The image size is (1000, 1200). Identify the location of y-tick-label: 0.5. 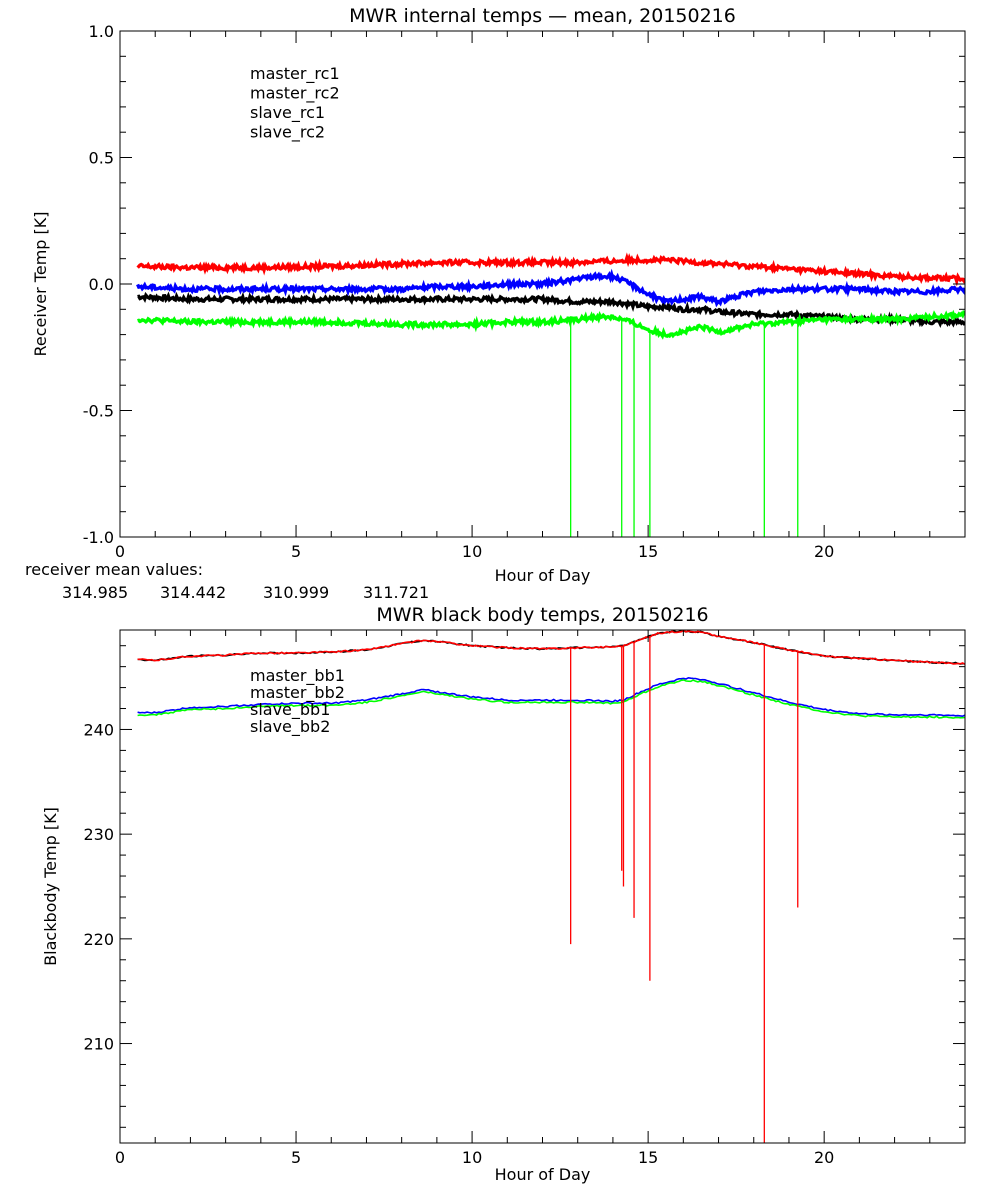
(101, 158).